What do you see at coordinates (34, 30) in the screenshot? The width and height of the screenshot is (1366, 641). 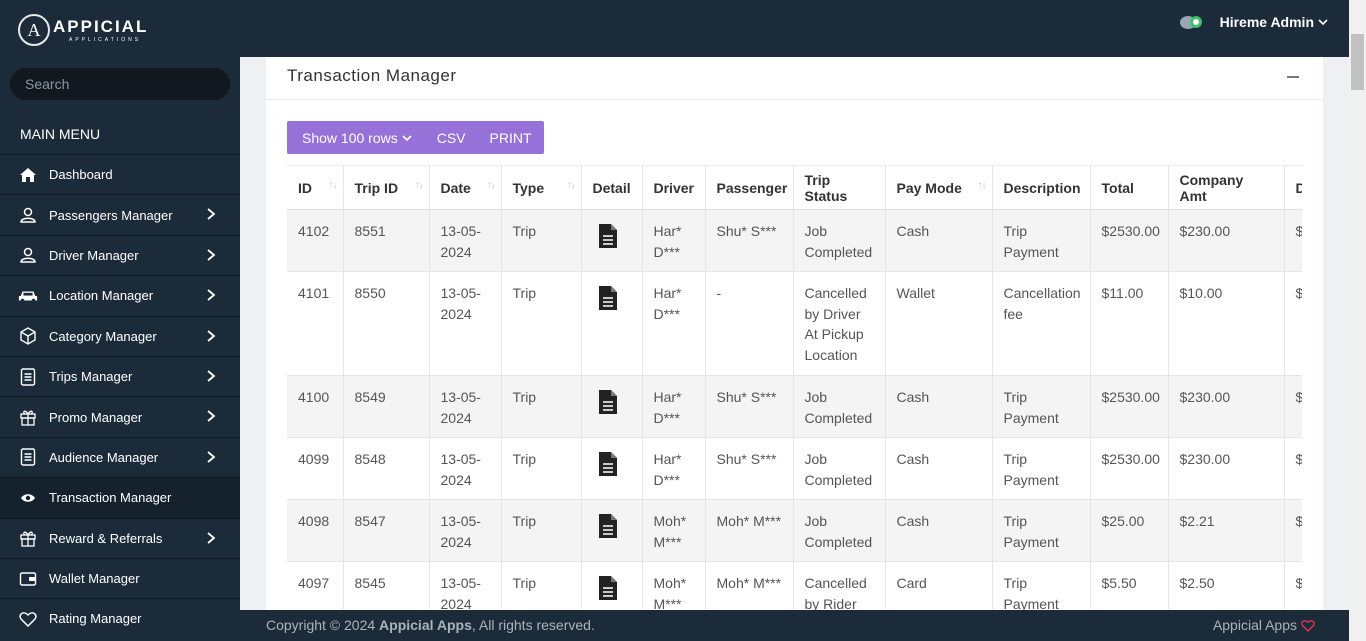 I see `logo-emblem: A` at bounding box center [34, 30].